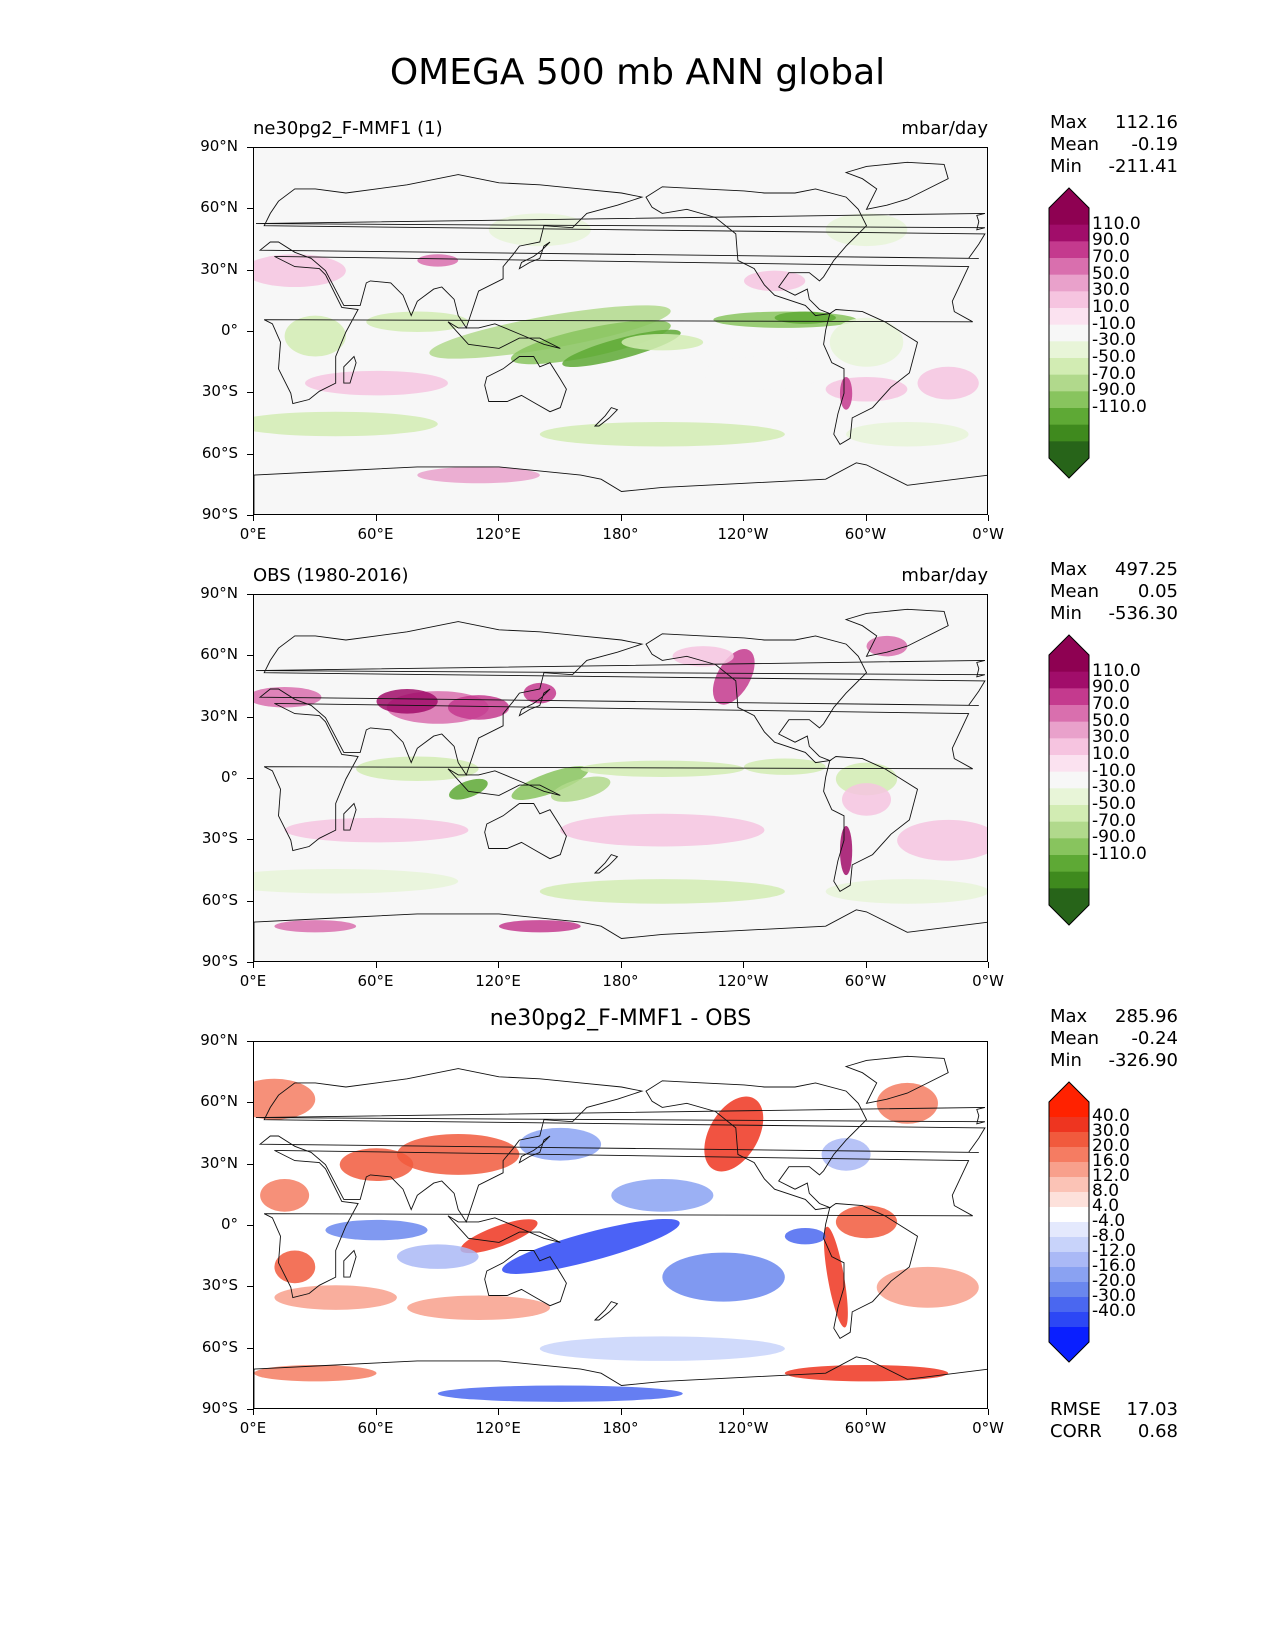 The image size is (1275, 1650). What do you see at coordinates (525, 384) in the screenshot?
I see `coastline-australia` at bounding box center [525, 384].